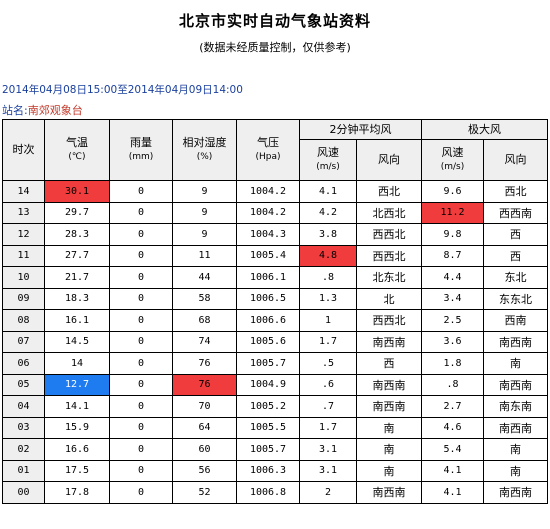  I want to click on cell-max-wind-speed: 5.4, so click(452, 449).